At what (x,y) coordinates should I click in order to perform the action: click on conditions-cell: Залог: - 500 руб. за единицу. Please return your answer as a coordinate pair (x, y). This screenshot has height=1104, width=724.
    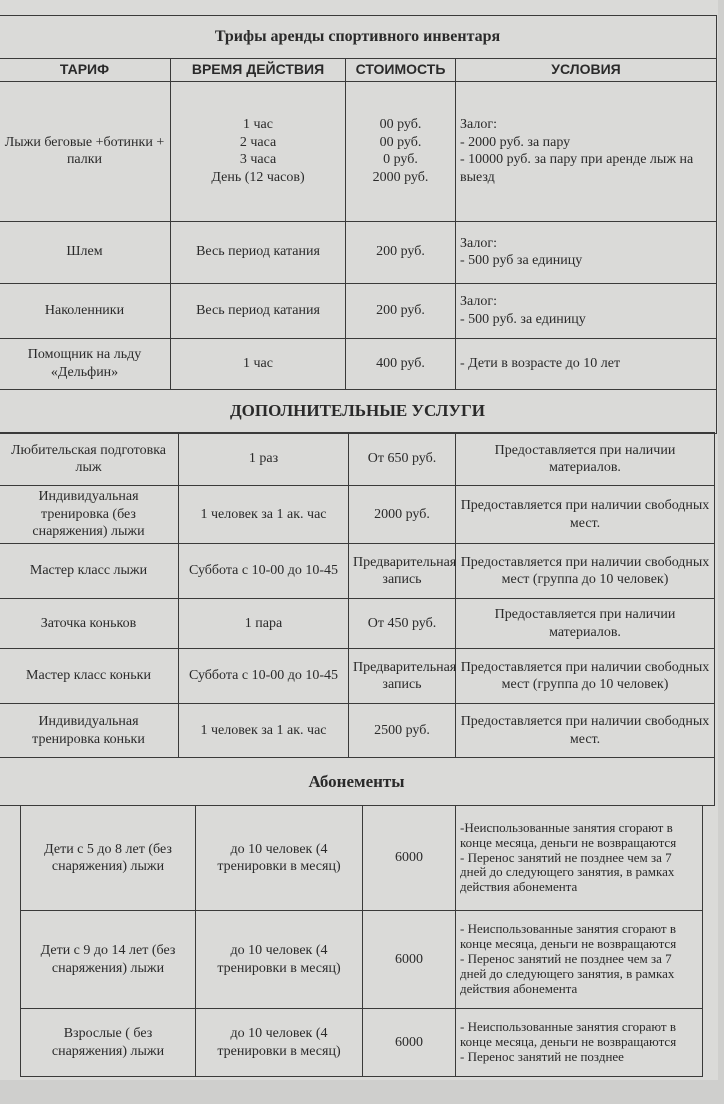
    Looking at the image, I should click on (586, 310).